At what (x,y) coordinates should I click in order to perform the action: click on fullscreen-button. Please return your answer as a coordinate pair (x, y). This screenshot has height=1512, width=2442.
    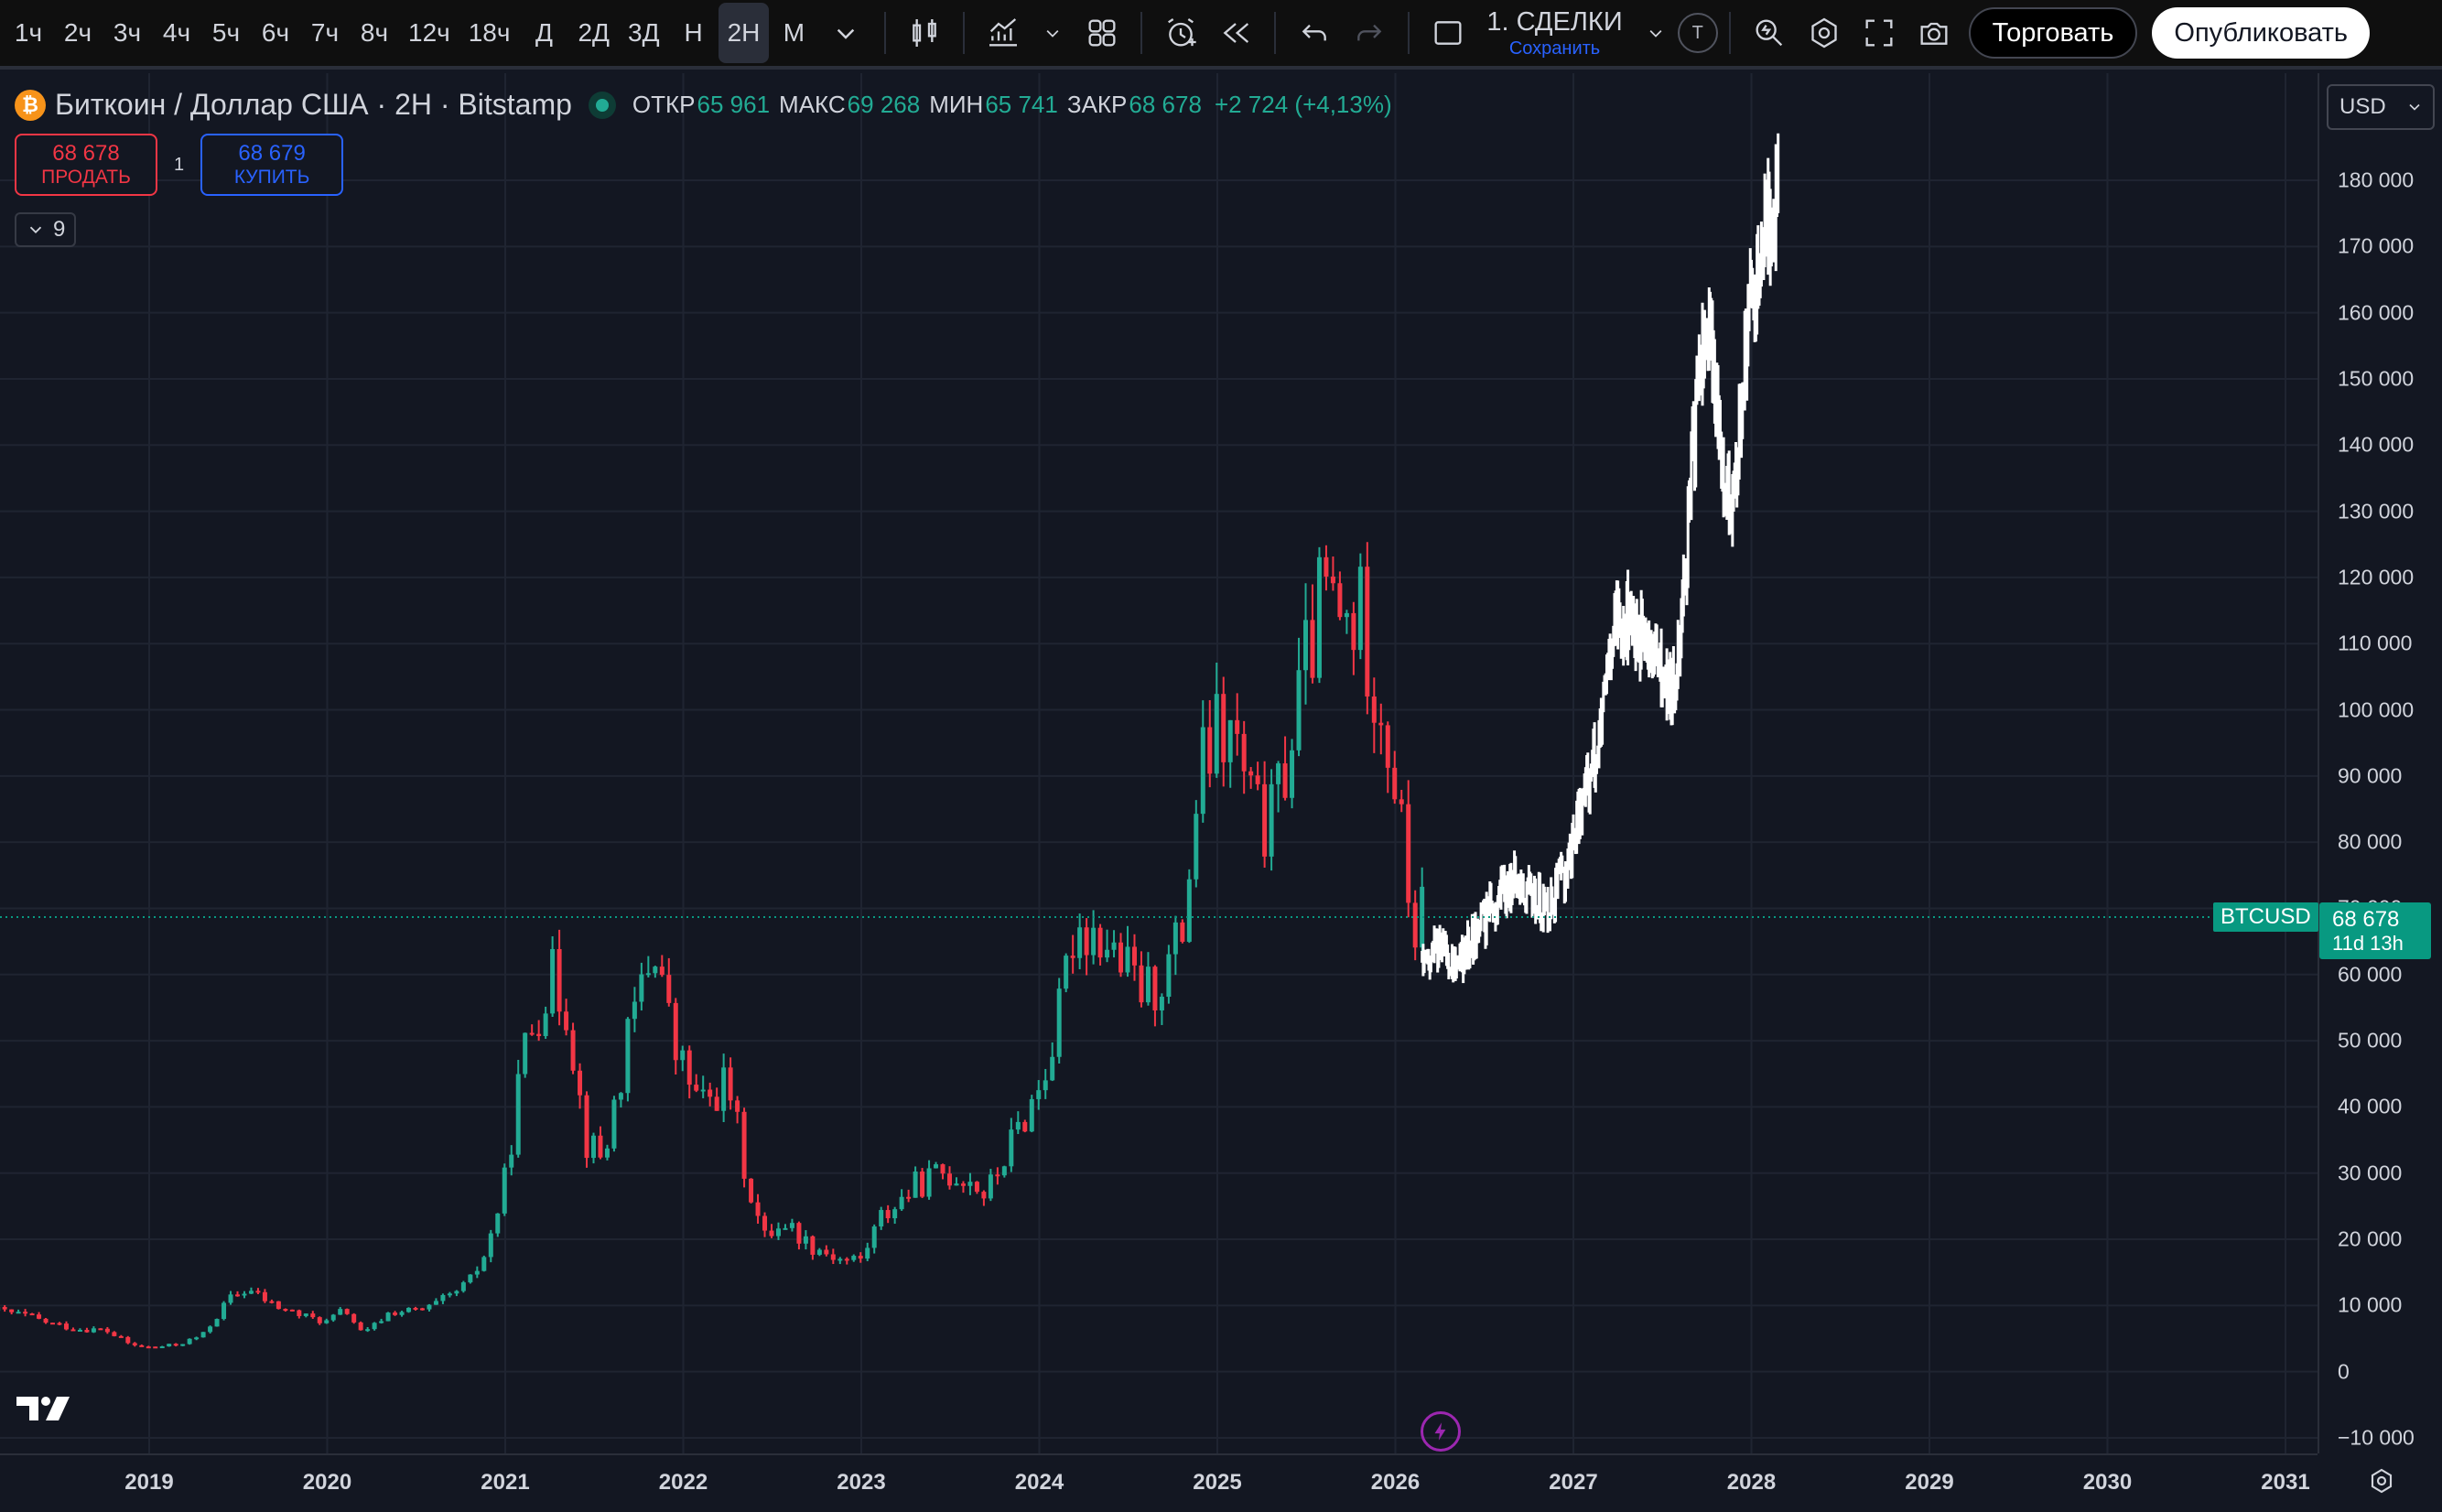
    Looking at the image, I should click on (1880, 33).